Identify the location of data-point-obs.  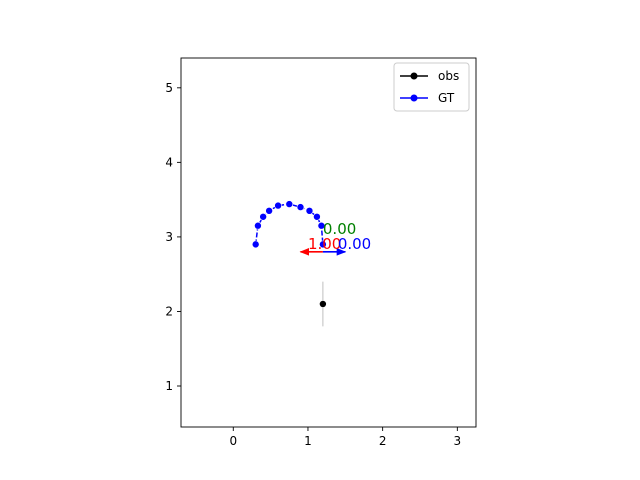
(323, 304).